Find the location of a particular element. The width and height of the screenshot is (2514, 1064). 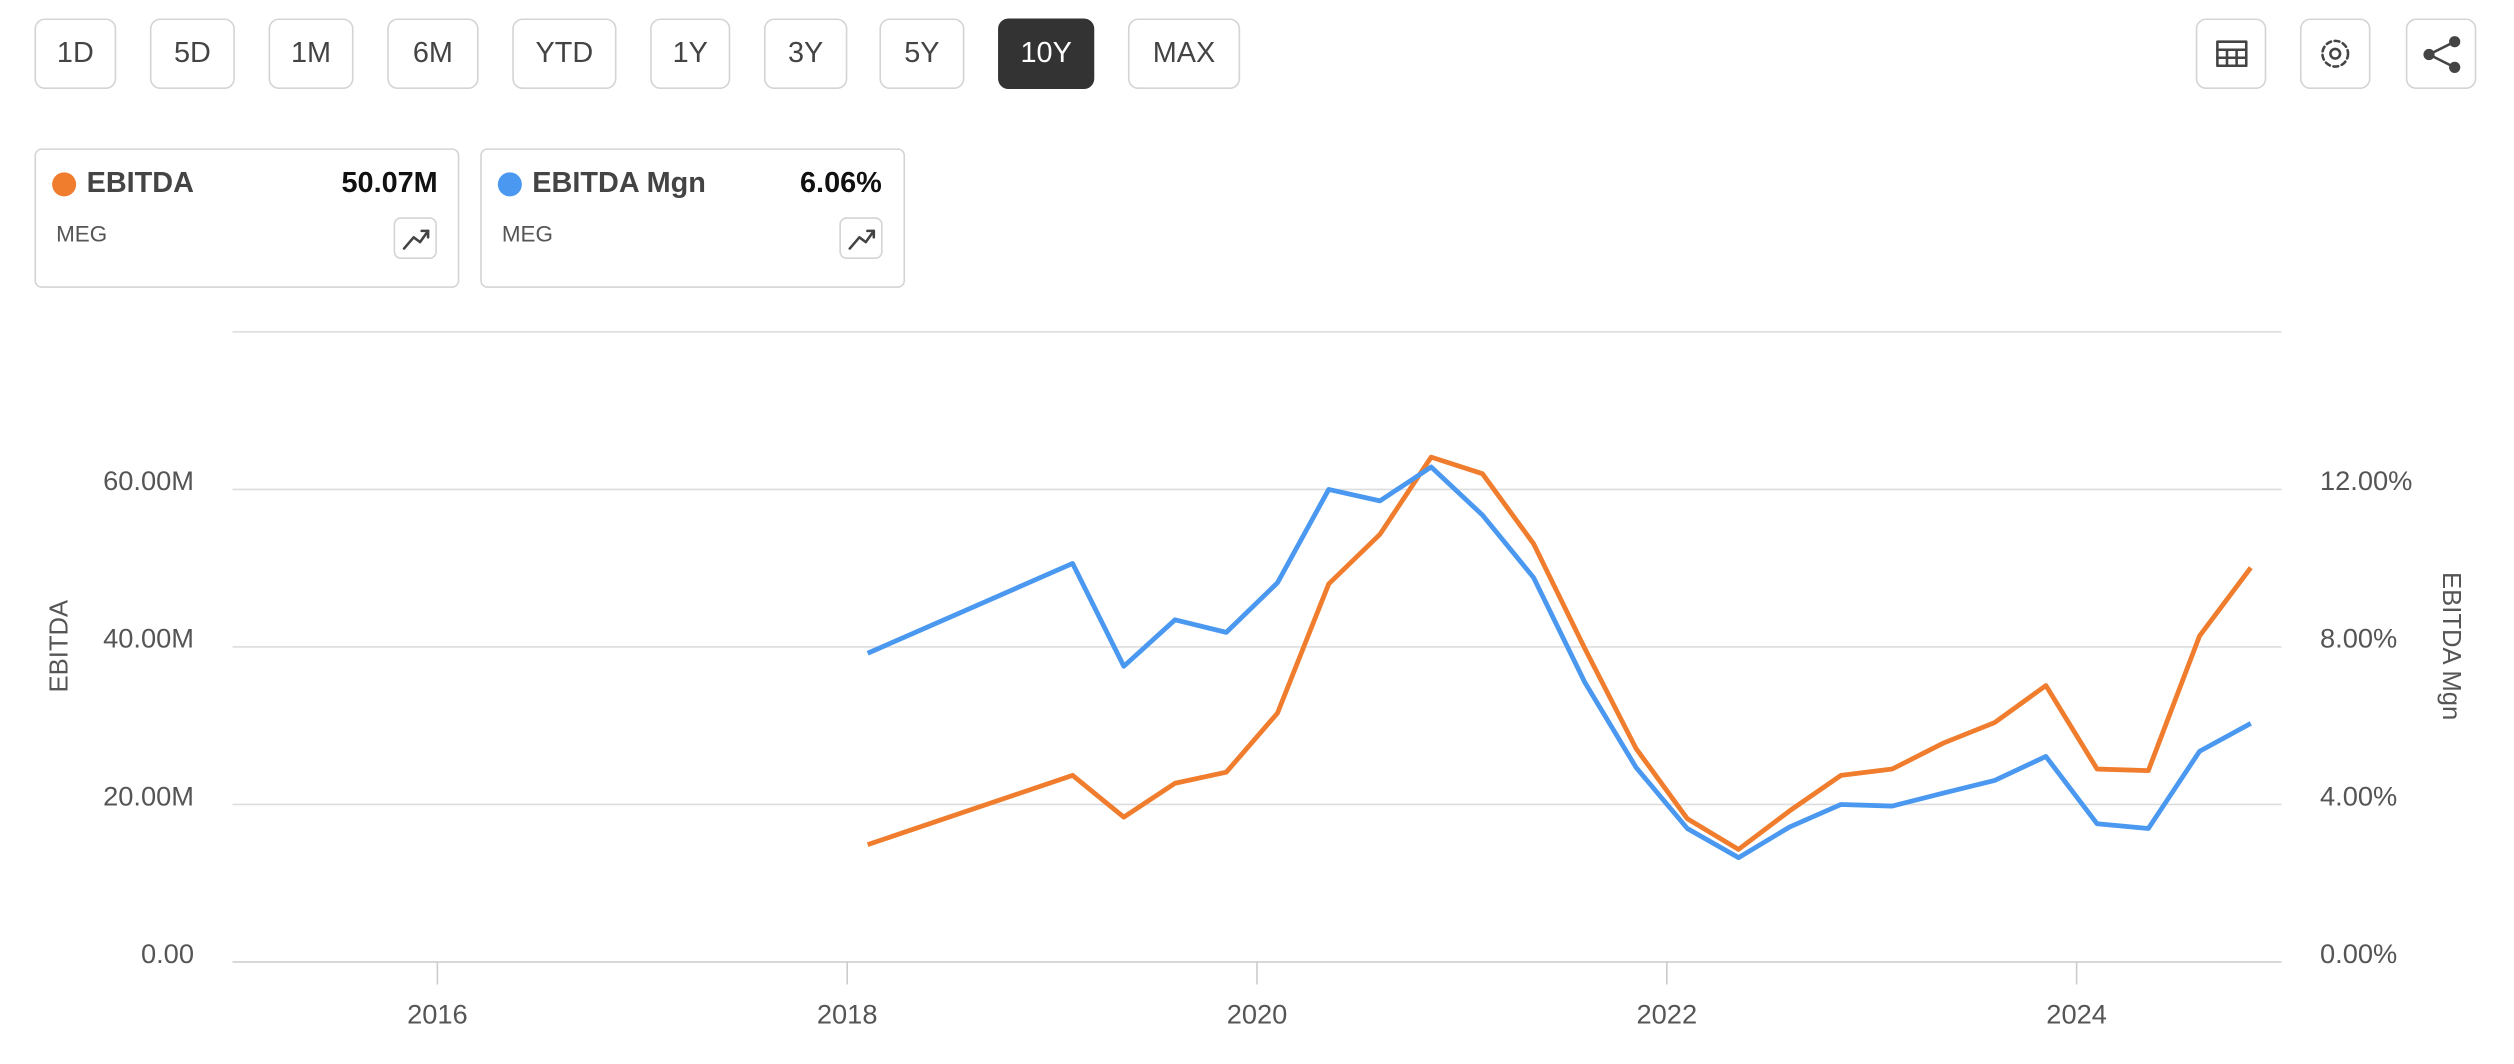

range-label: 5Y is located at coordinates (921, 53).